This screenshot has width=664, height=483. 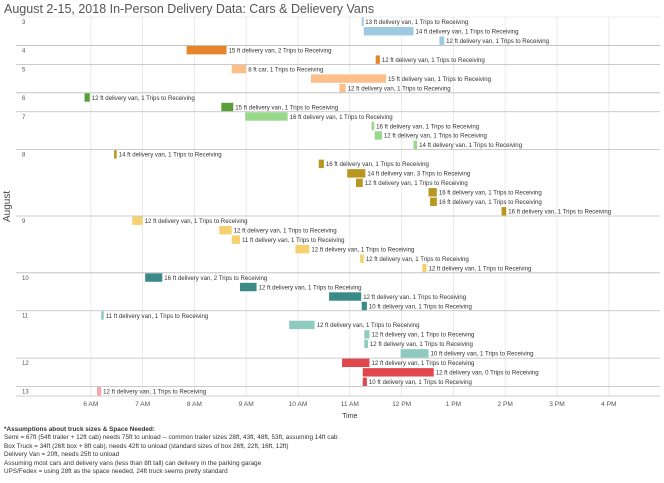 What do you see at coordinates (25, 317) in the screenshot?
I see `day-label: 11` at bounding box center [25, 317].